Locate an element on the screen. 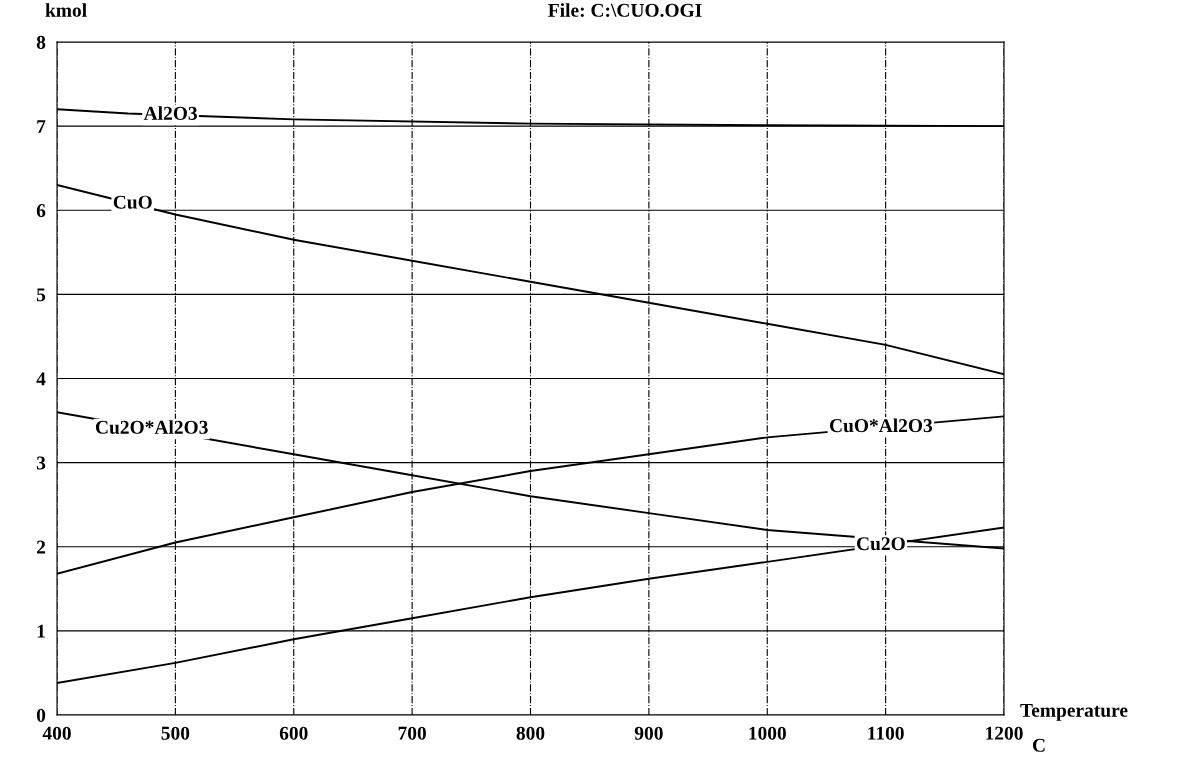 The image size is (1202, 767). series-label: Cu2O*Al2O3 is located at coordinates (151, 427).